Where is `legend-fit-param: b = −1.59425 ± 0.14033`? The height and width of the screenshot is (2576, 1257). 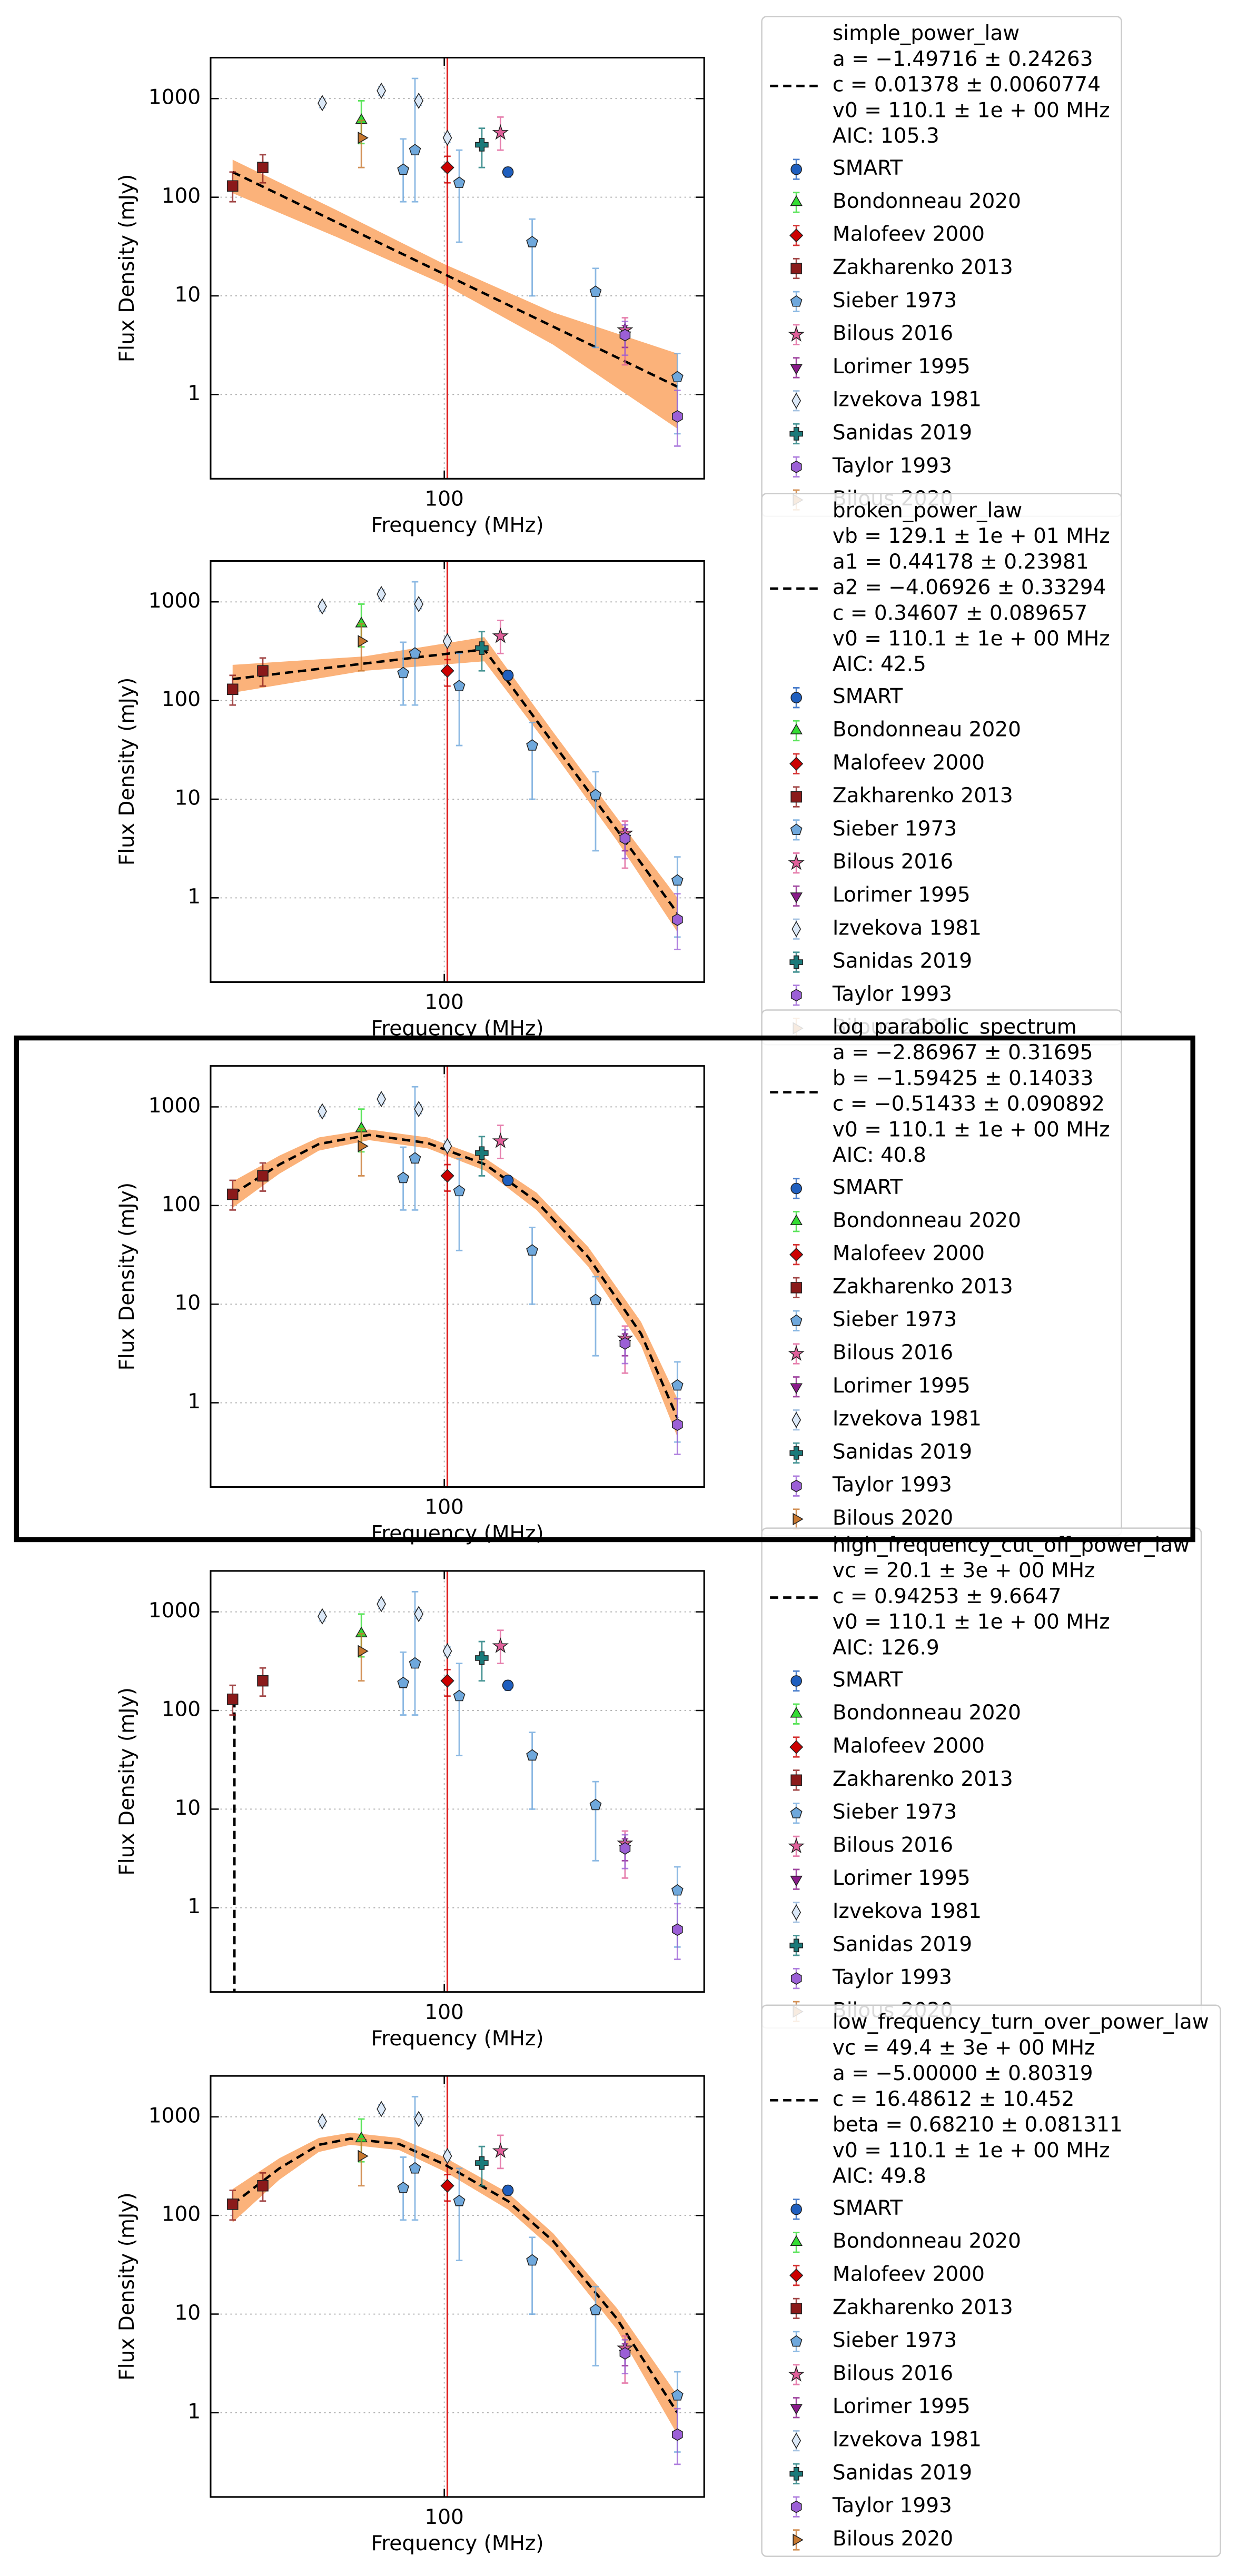 legend-fit-param: b = −1.59425 ± 0.14033 is located at coordinates (963, 1078).